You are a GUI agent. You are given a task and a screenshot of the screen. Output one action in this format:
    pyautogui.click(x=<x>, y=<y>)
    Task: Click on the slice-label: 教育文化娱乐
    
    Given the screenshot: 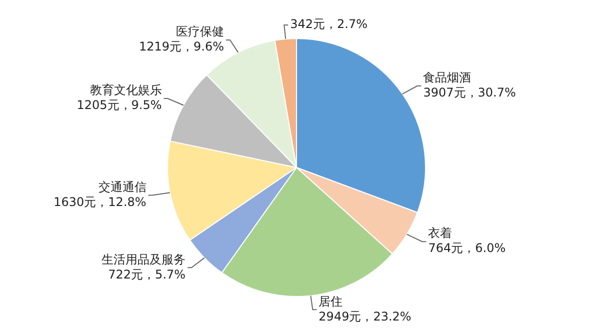 What is the action you would take?
    pyautogui.click(x=126, y=90)
    